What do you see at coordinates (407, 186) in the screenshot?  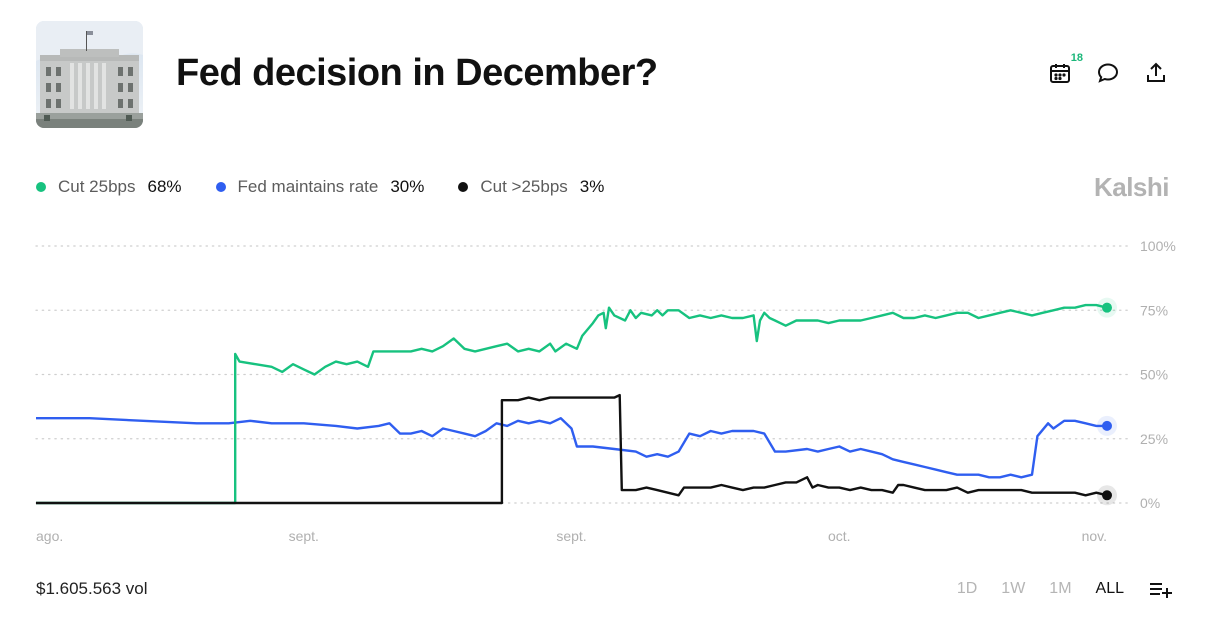 I see `legend-value: 30%` at bounding box center [407, 186].